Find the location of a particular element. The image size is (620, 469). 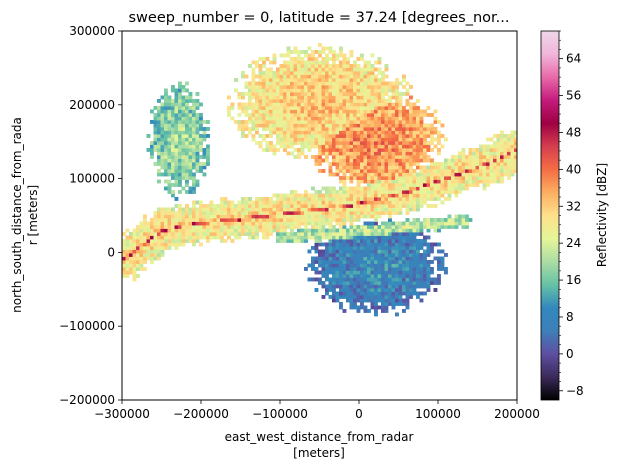

colorbar-tick-label: 32 is located at coordinates (573, 206).